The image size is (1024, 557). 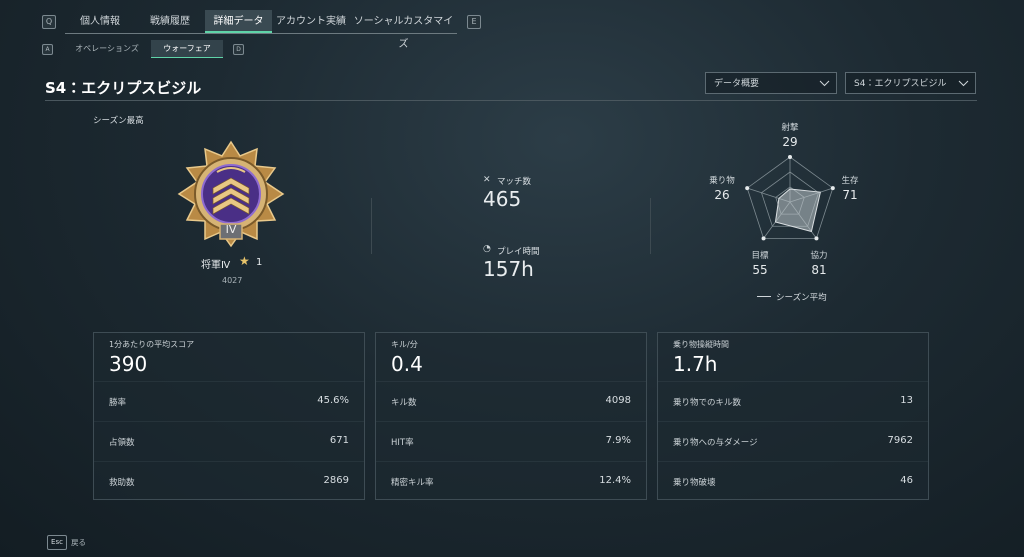 I want to click on panel-label: 乗り物操縦時間, so click(x=701, y=344).